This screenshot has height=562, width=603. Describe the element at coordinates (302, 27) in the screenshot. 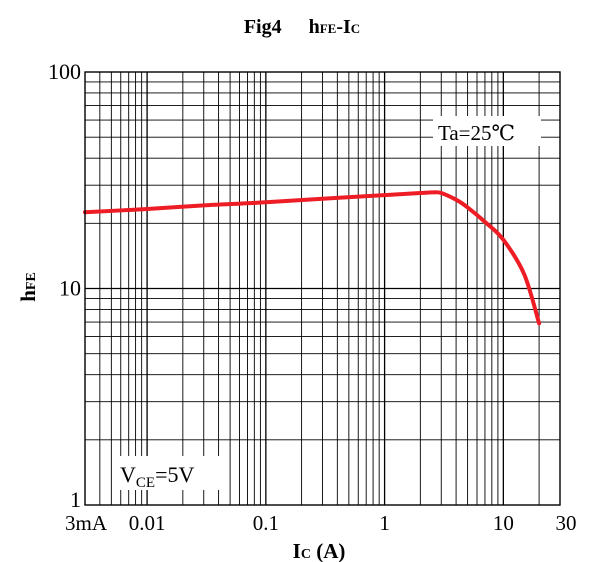

I see `chart-title: Fig4 hFE-IC` at that location.